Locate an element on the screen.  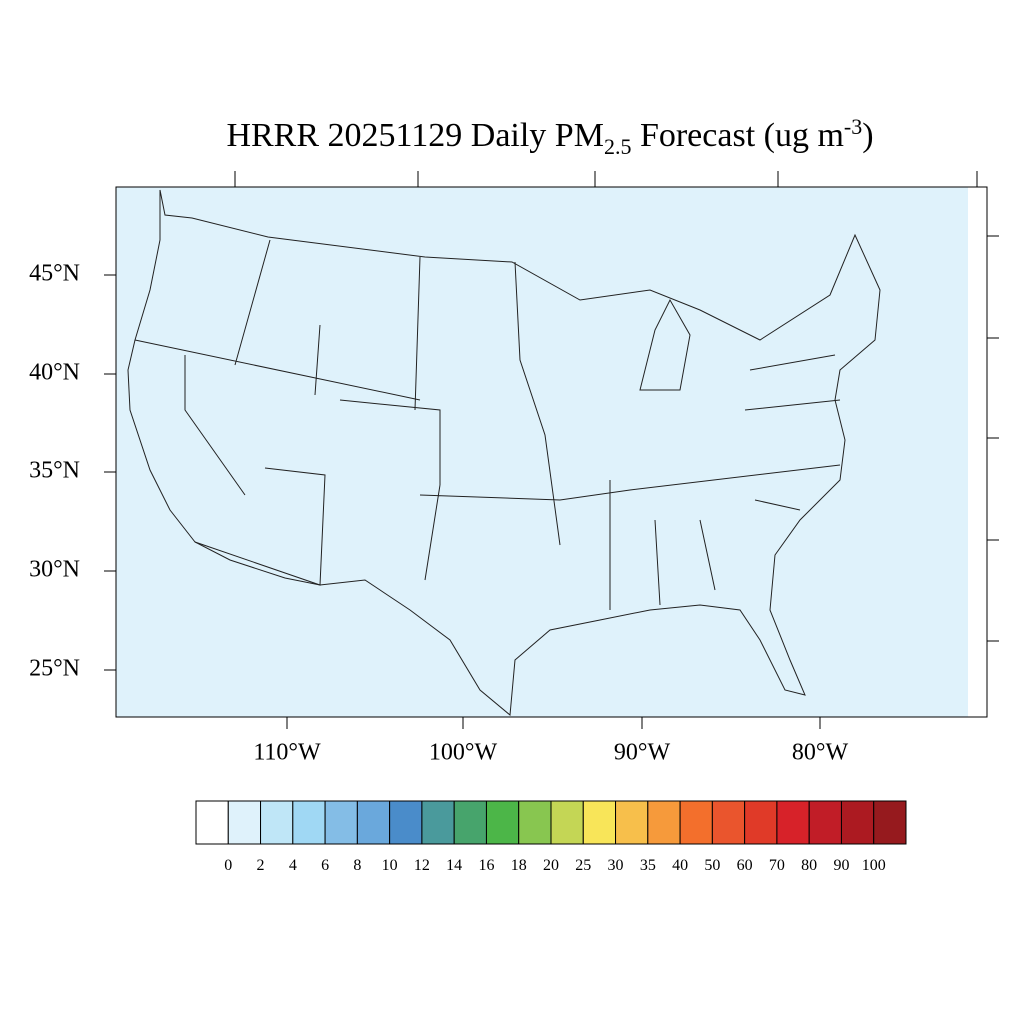
colorbar-label: 12 is located at coordinates (422, 865).